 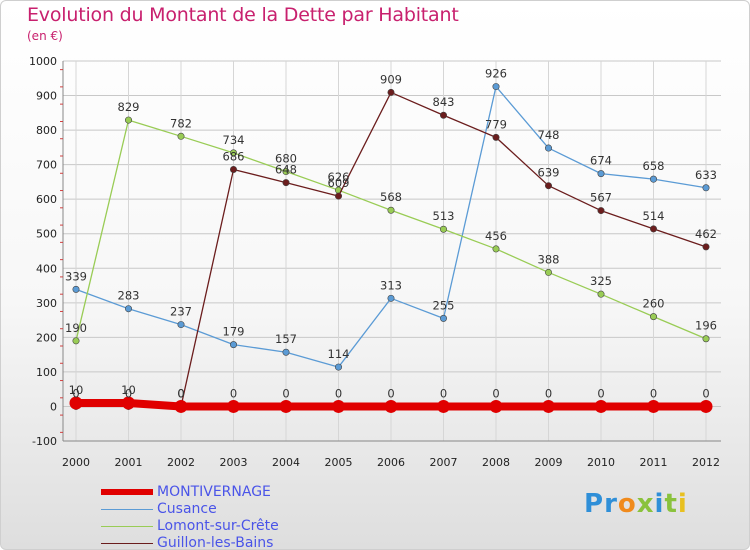 I want to click on y-tick-label: 0, so click(x=53, y=406).